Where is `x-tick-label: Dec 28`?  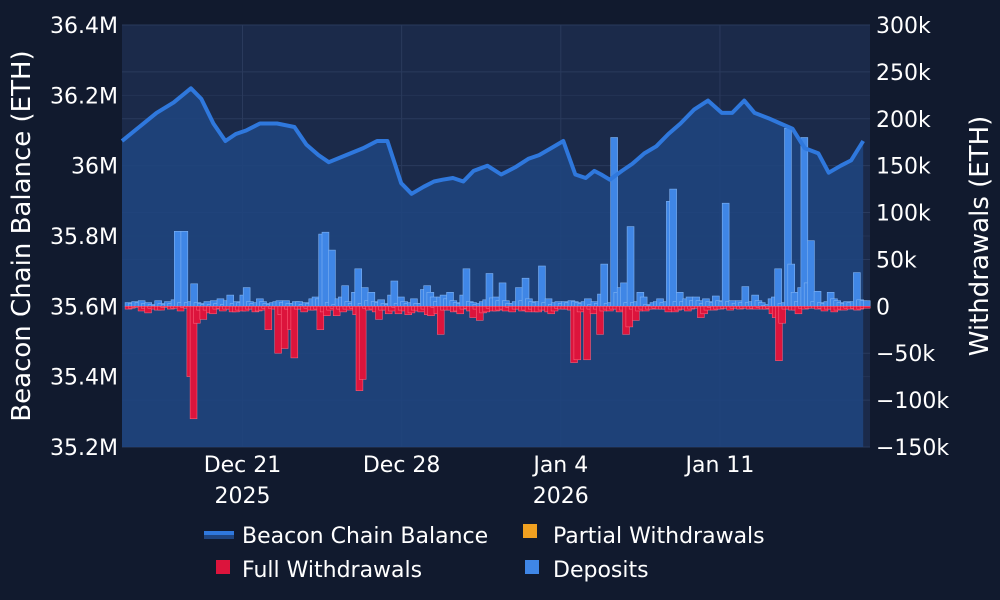
x-tick-label: Dec 28 is located at coordinates (402, 465).